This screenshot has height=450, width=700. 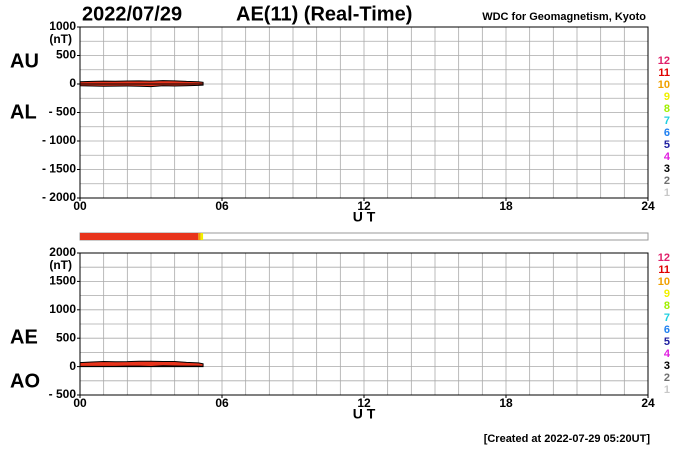 What do you see at coordinates (24, 61) in the screenshot?
I see `series-label: AU` at bounding box center [24, 61].